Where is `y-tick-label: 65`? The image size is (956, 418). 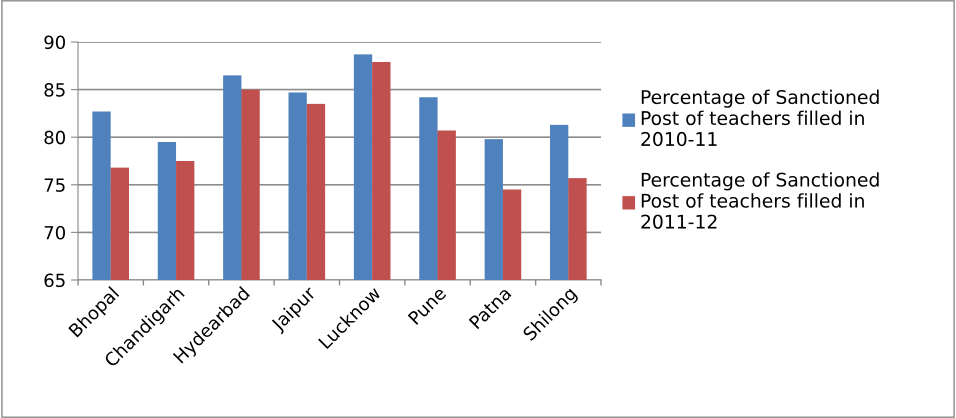
y-tick-label: 65 is located at coordinates (54, 280).